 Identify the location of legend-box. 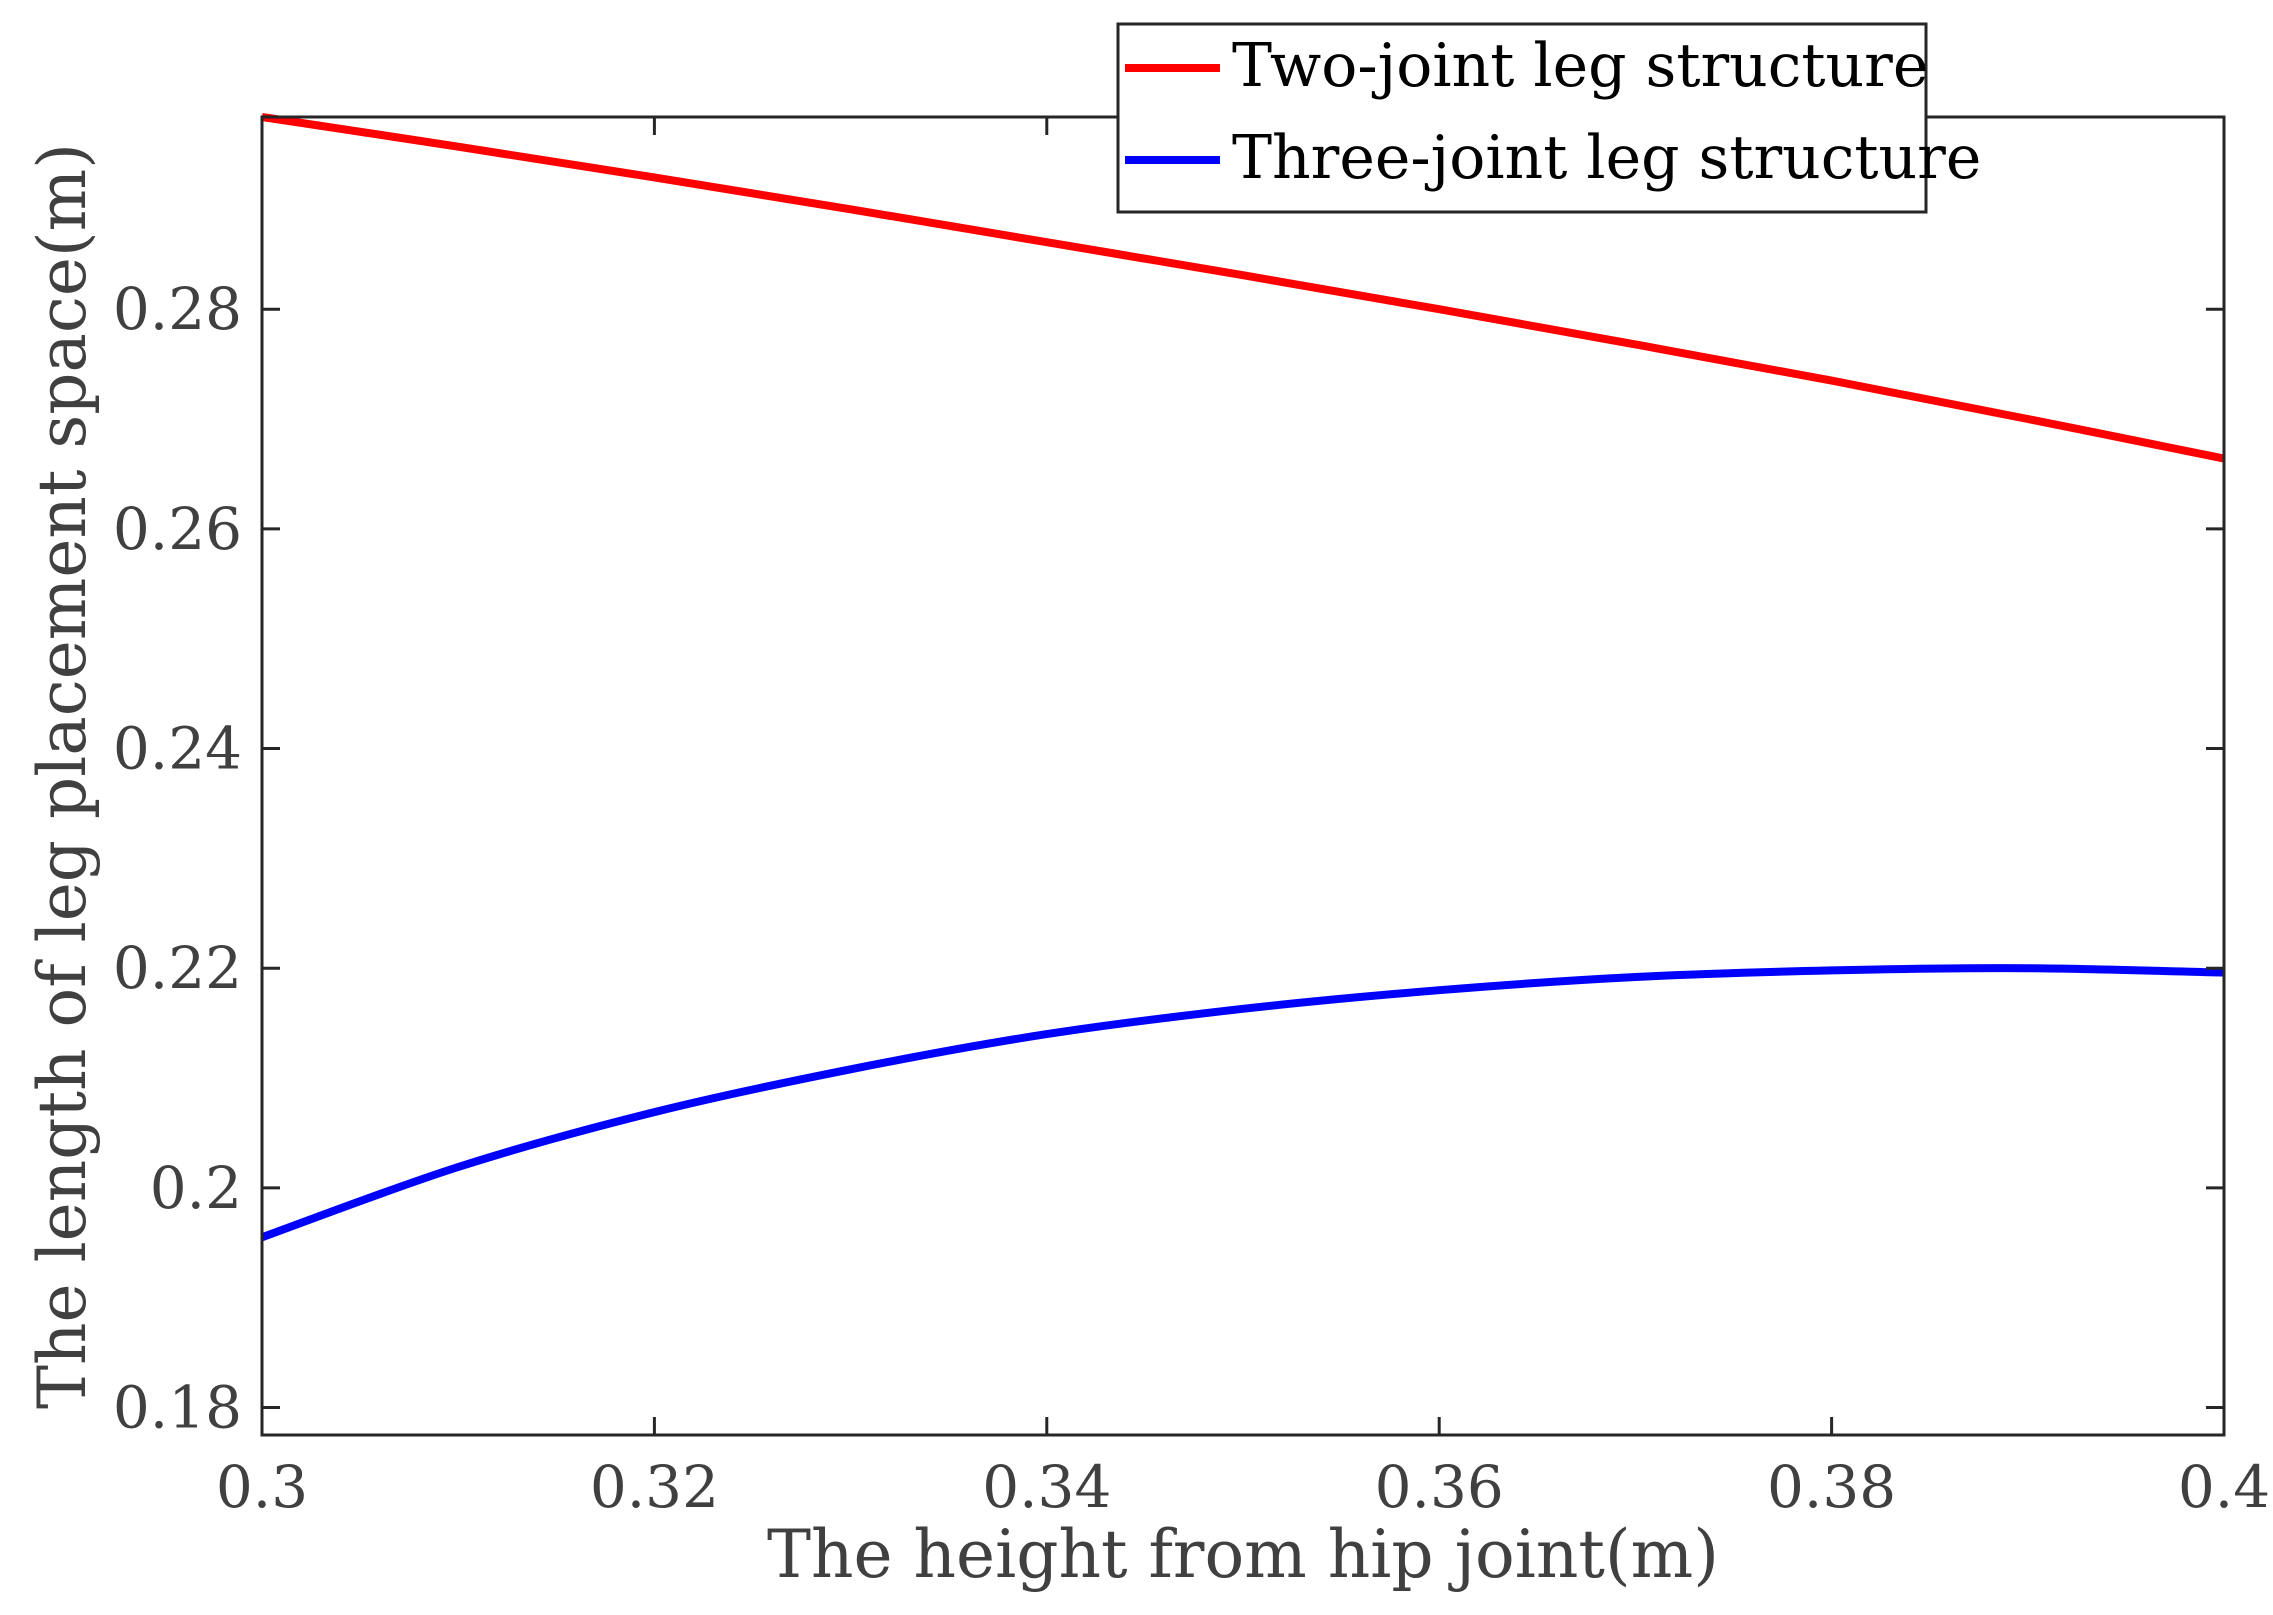
(1522, 118).